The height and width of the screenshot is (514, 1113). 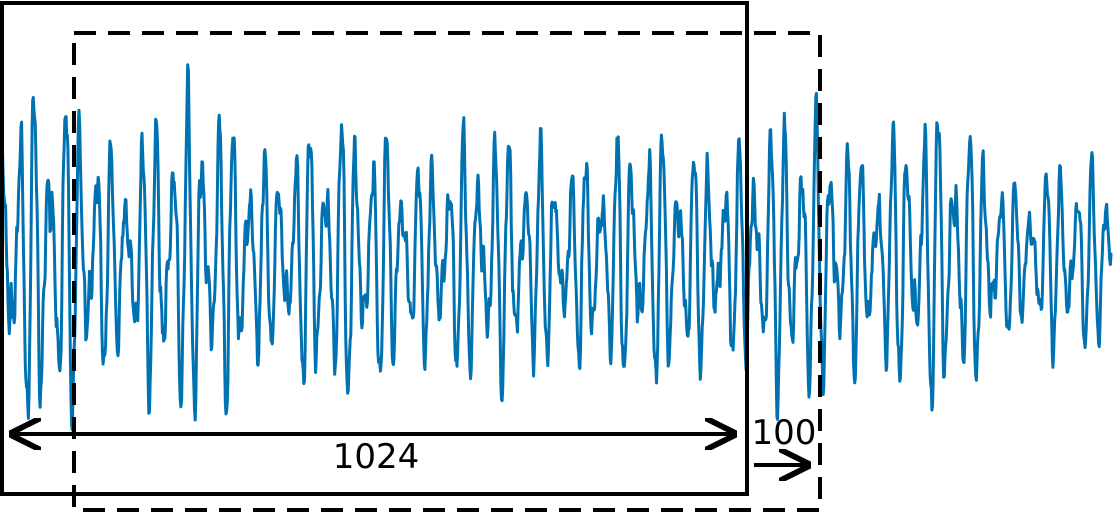 What do you see at coordinates (784, 433) in the screenshot?
I see `step-label: 100` at bounding box center [784, 433].